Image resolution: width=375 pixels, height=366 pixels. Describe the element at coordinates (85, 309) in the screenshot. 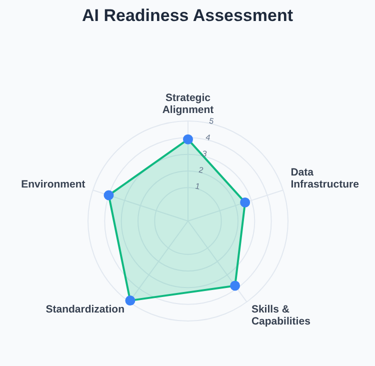

I see `spoke-label: Standardization` at that location.